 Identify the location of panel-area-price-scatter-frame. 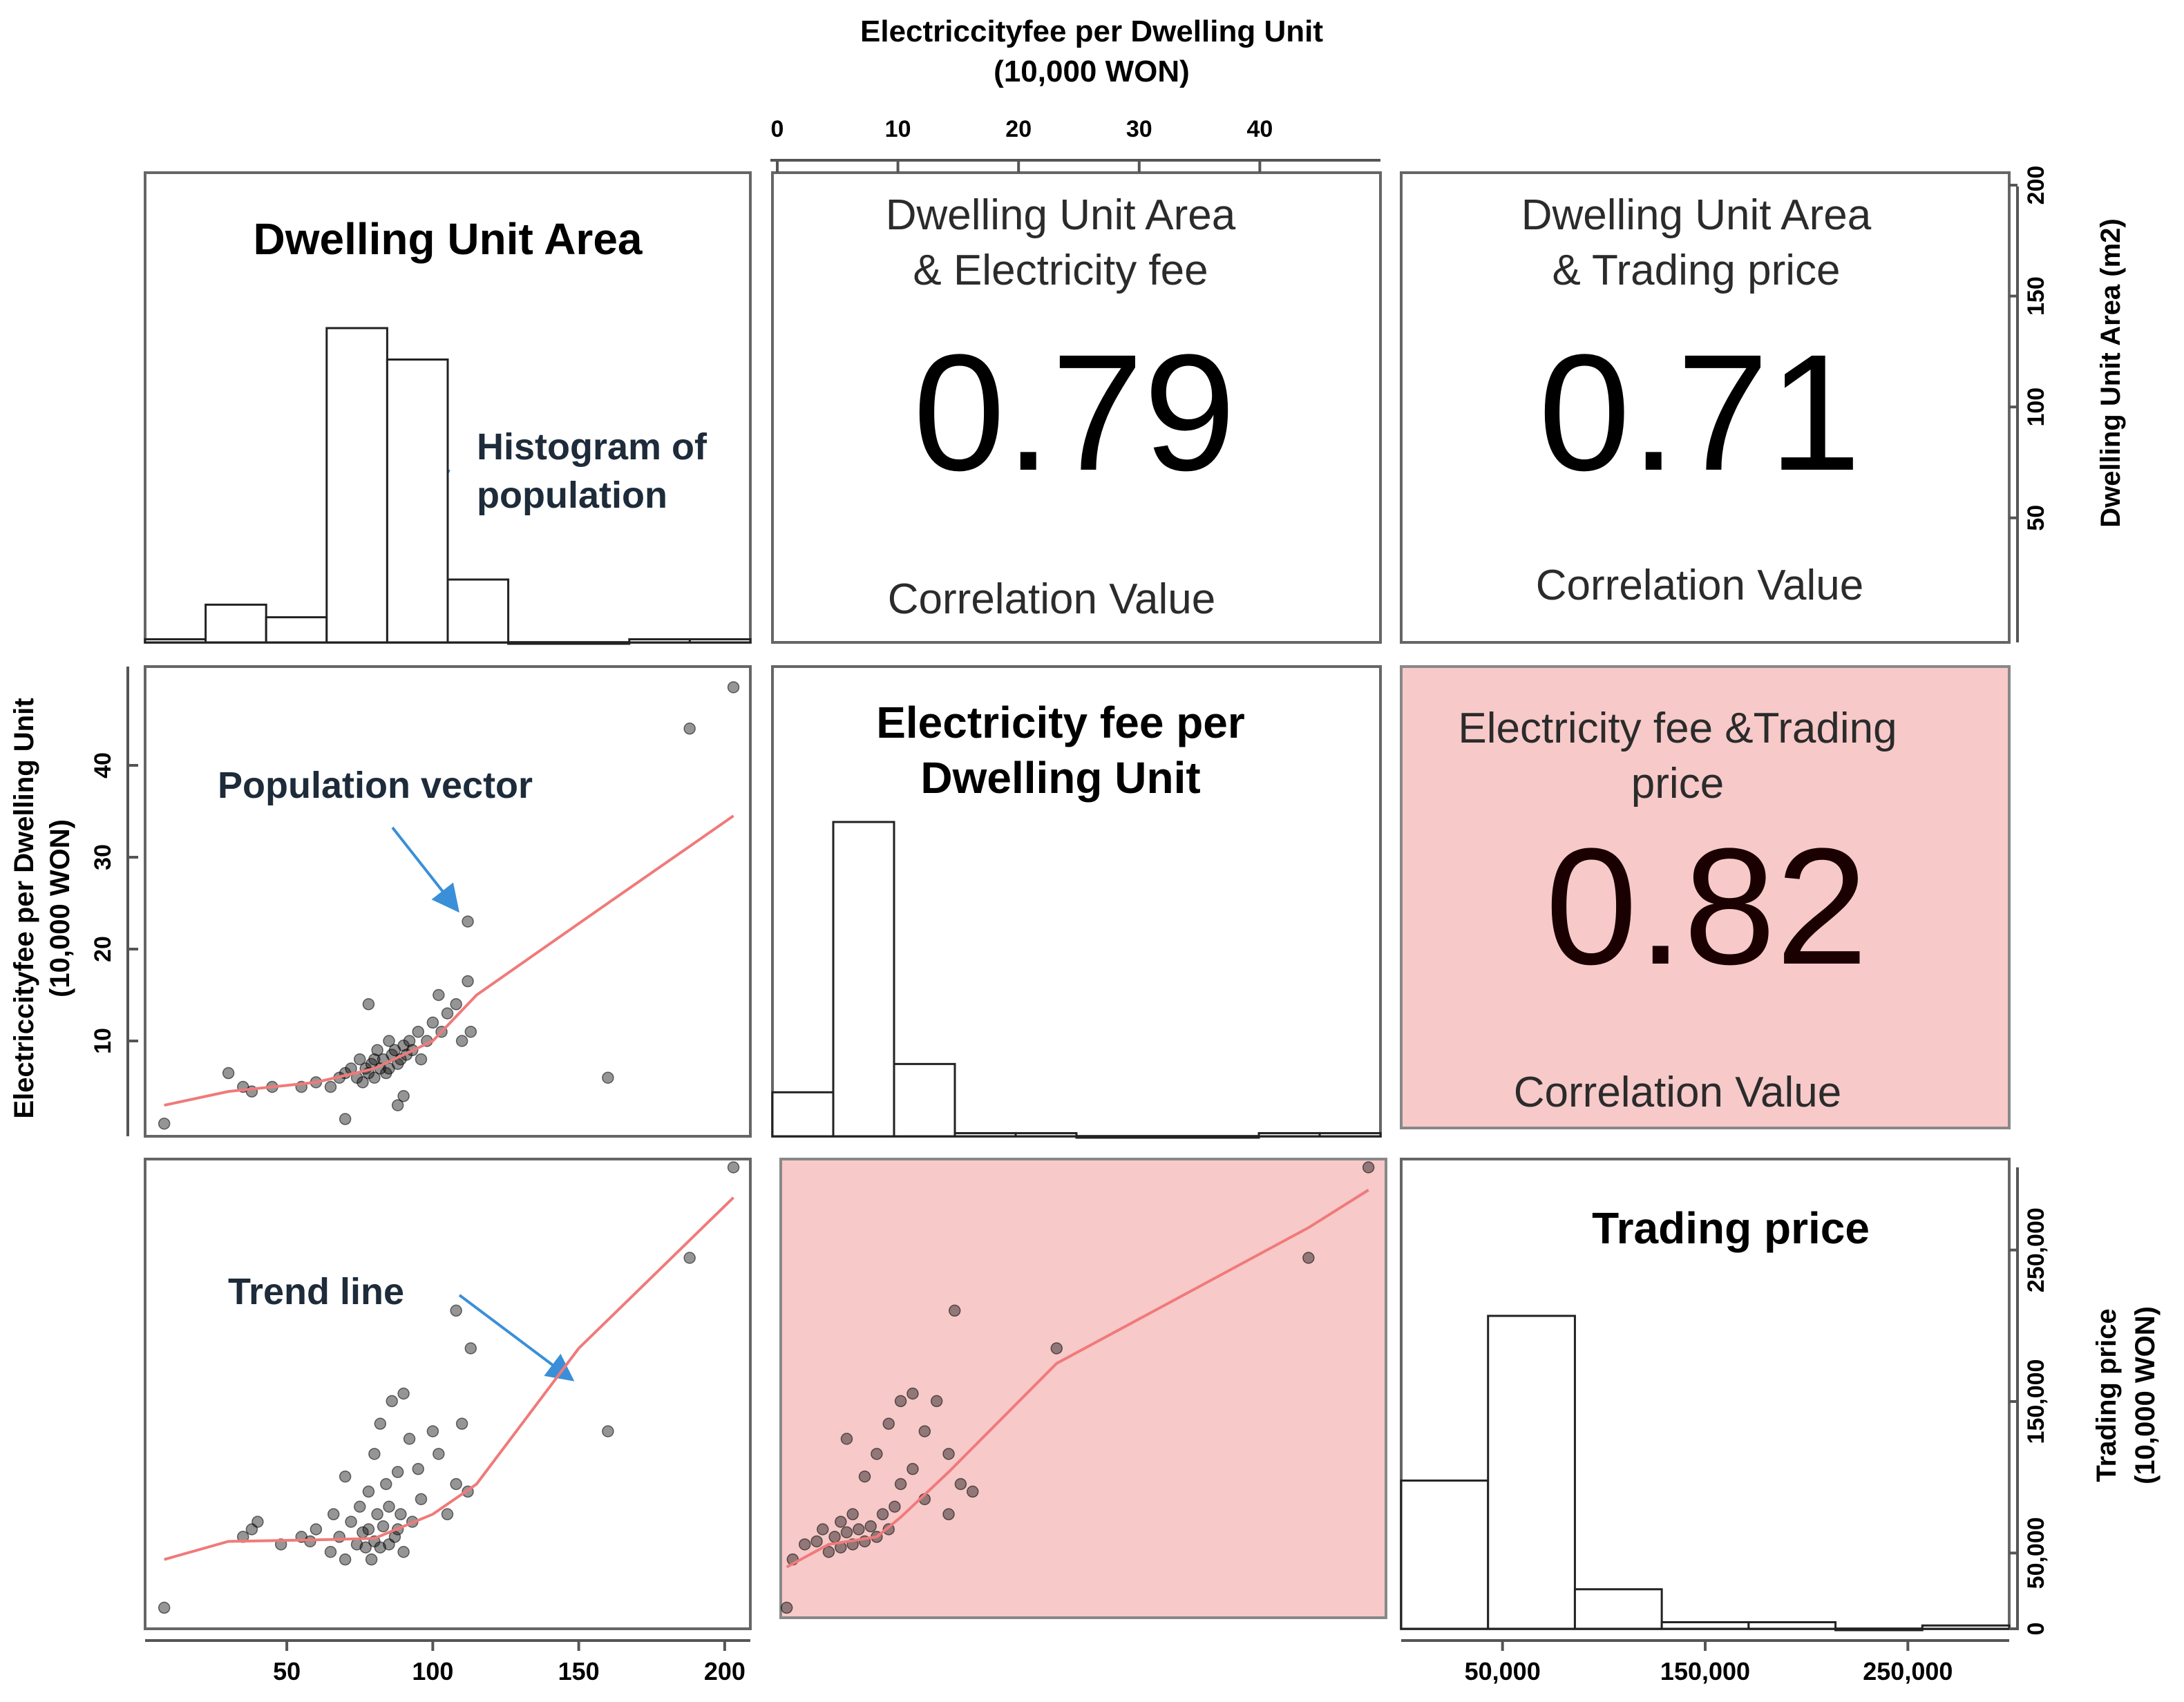
(448, 1394).